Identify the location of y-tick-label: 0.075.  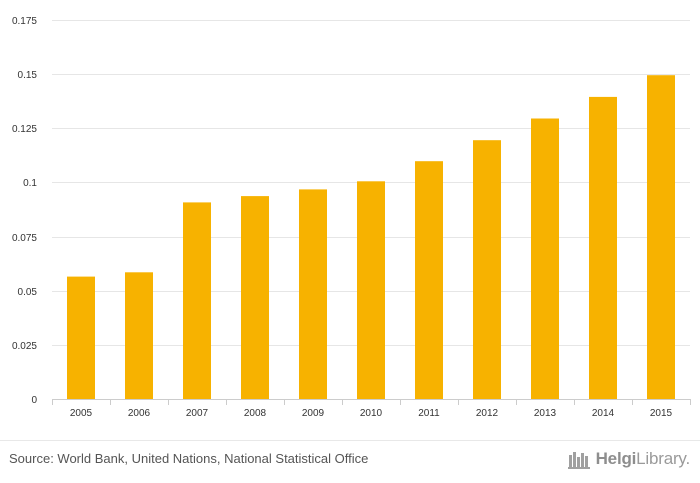
(24, 238).